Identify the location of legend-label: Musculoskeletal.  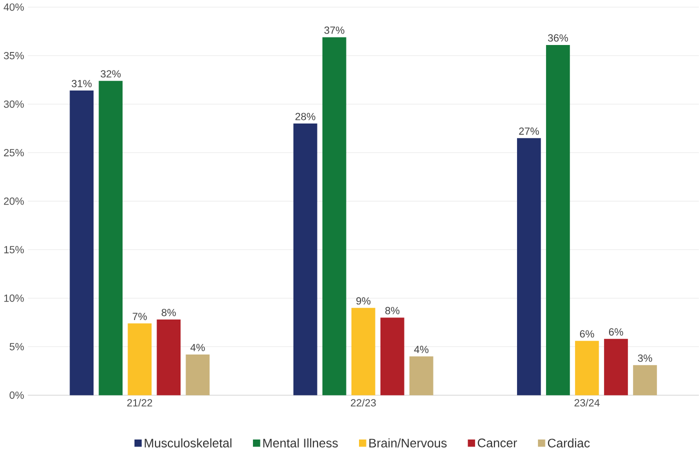
(188, 443).